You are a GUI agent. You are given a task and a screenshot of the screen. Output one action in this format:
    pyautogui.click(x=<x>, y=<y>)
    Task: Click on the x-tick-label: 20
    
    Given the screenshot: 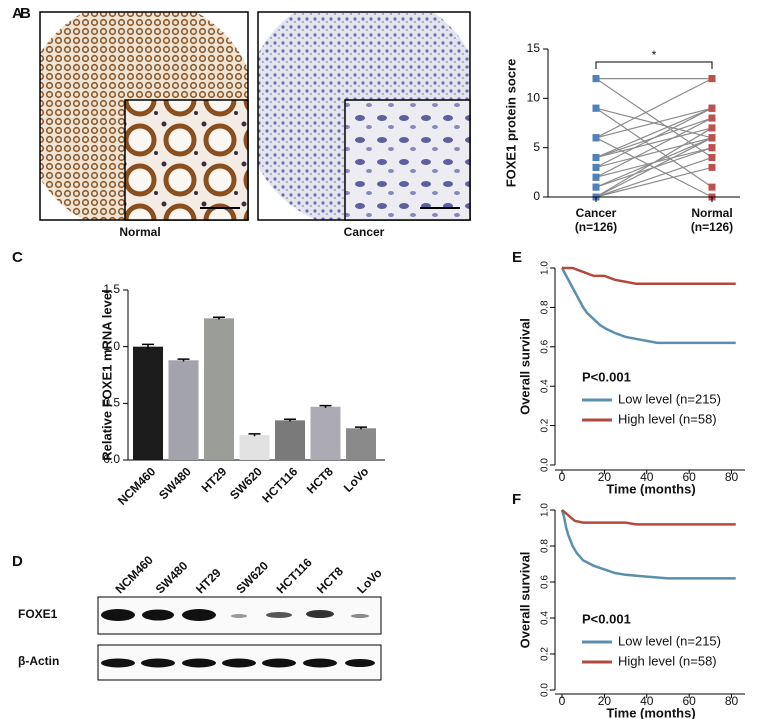 What is the action you would take?
    pyautogui.click(x=605, y=701)
    